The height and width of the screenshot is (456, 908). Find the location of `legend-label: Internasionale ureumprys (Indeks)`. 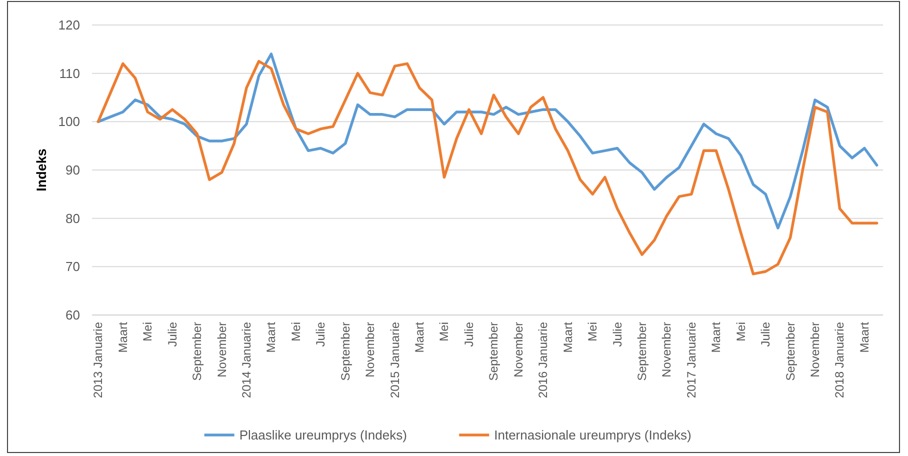

legend-label: Internasionale ureumprys (Indeks) is located at coordinates (593, 435).